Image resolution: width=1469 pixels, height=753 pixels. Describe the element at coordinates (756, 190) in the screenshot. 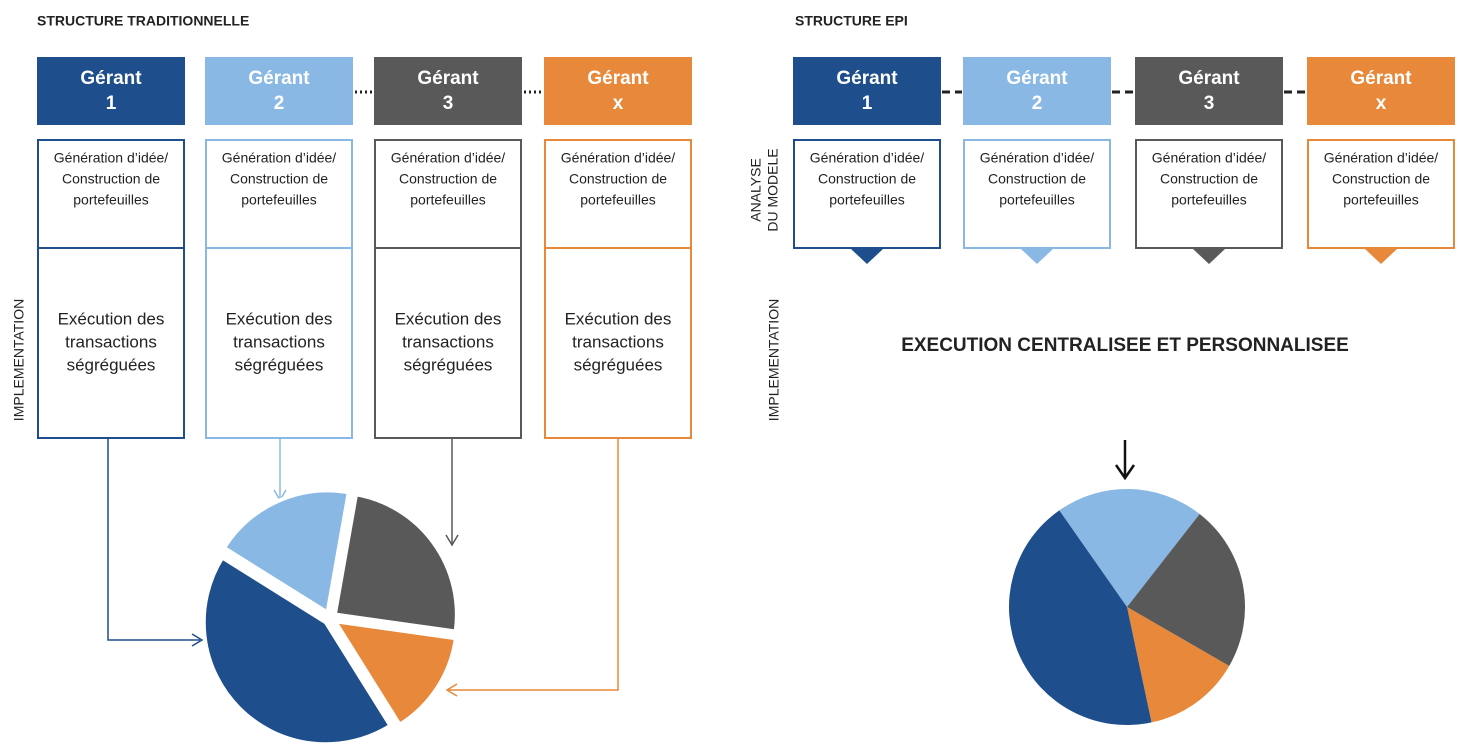

I see `analysis-label: ANALYSE` at that location.